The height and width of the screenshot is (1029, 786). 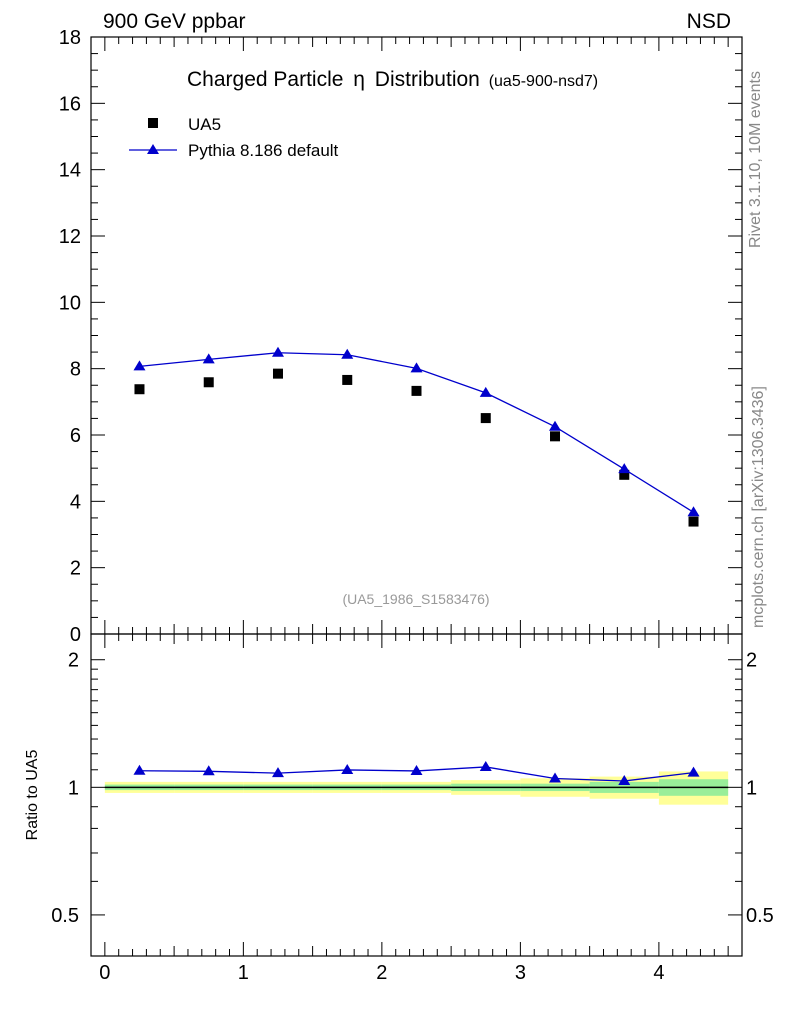 I want to click on legend-label-ua5: UA5, so click(x=204, y=124).